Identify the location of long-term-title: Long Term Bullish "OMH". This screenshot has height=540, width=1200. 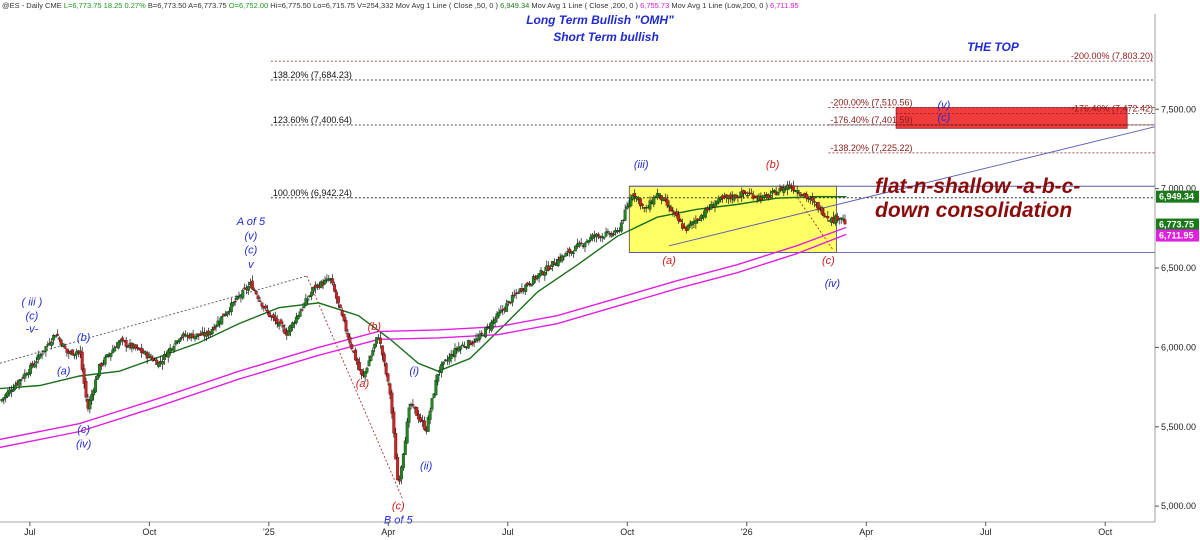
(600, 20).